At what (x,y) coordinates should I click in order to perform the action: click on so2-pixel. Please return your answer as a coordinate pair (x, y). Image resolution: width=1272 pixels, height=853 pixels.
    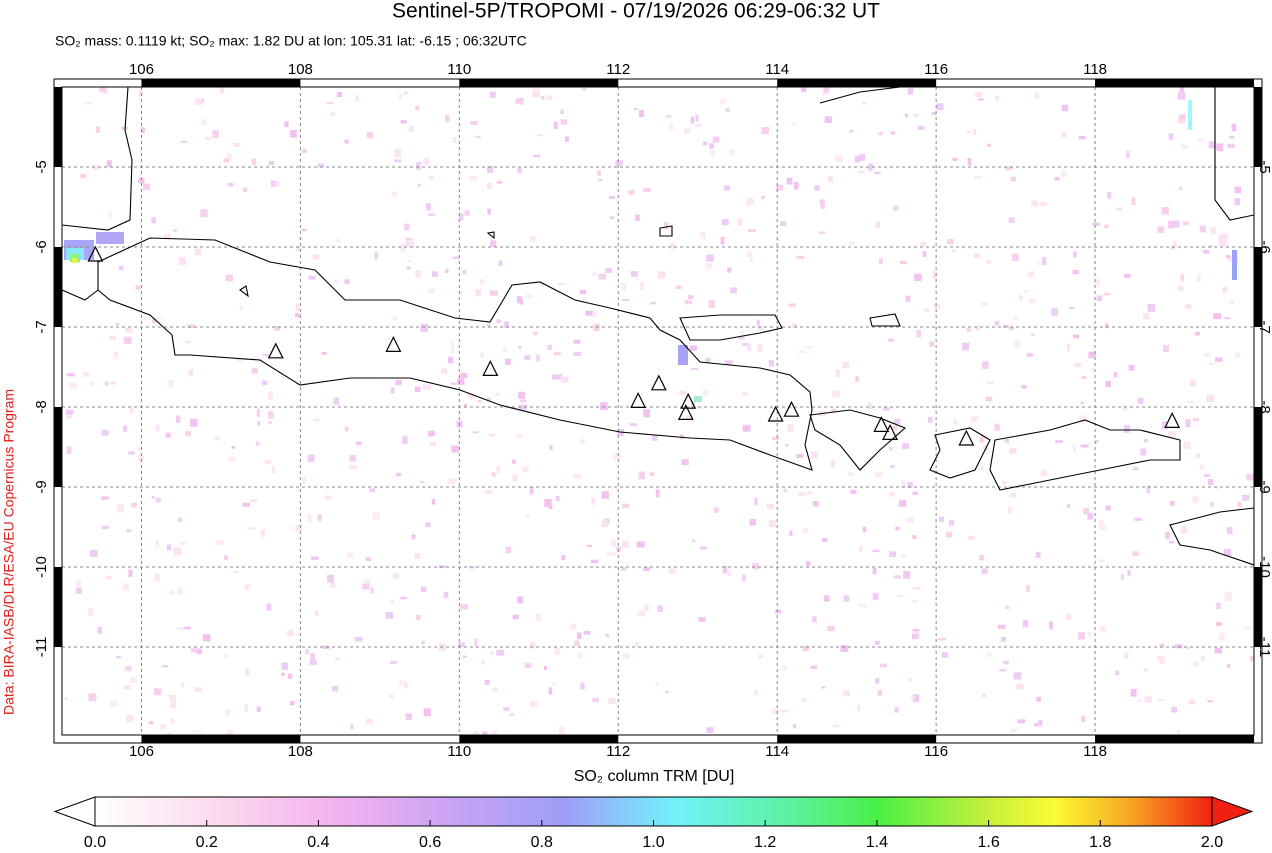
    Looking at the image, I should click on (683, 355).